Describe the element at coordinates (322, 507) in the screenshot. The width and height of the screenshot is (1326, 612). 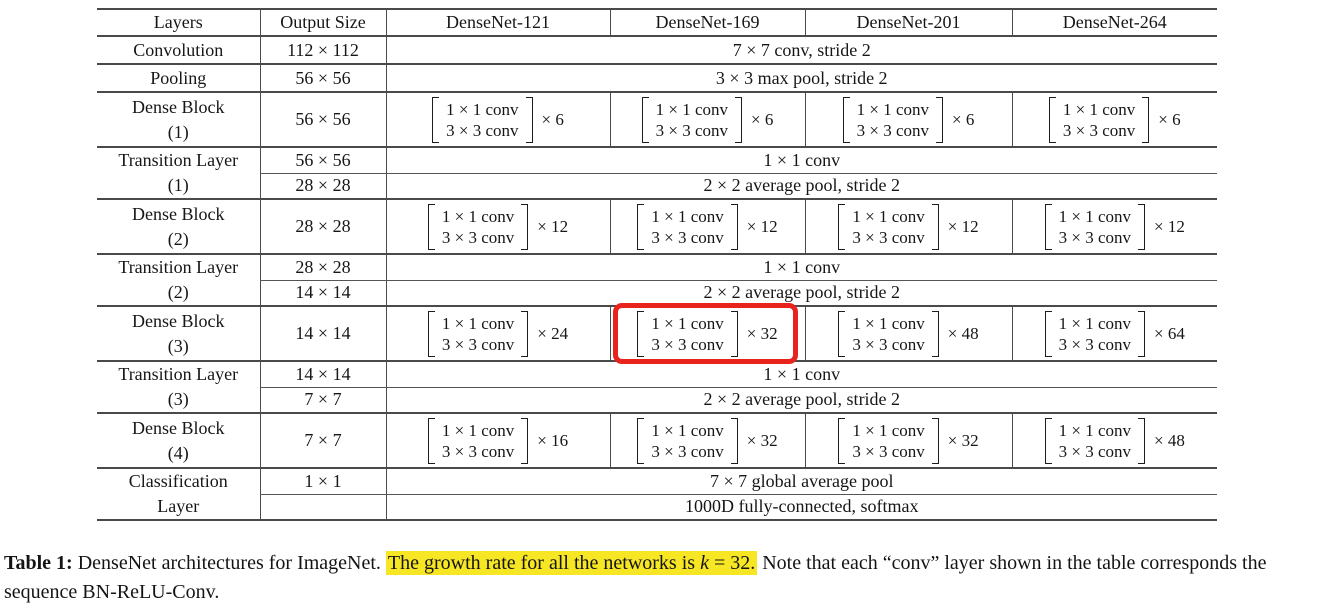
I see `output-size-cell-empty` at that location.